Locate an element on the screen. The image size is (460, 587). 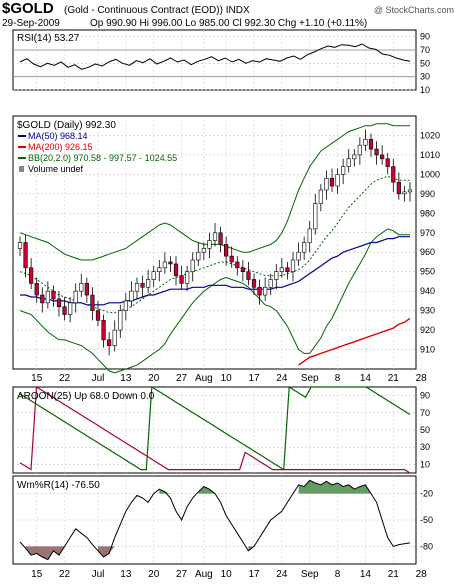
williams-tick--50: -50 is located at coordinates (426, 520).